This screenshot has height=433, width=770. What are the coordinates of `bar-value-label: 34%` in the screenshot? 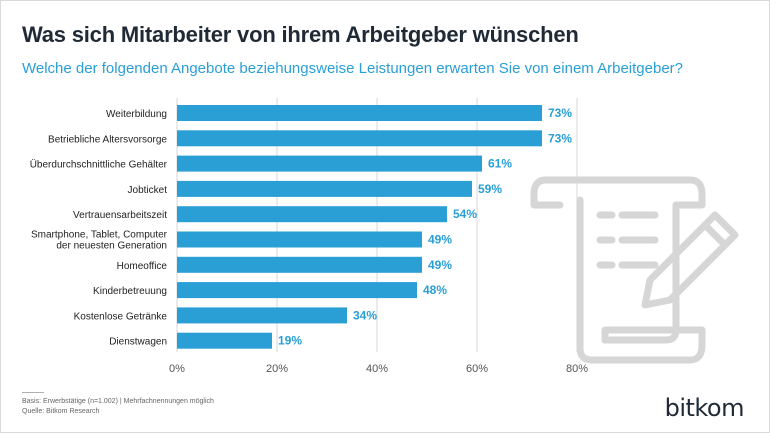 It's located at (365, 315).